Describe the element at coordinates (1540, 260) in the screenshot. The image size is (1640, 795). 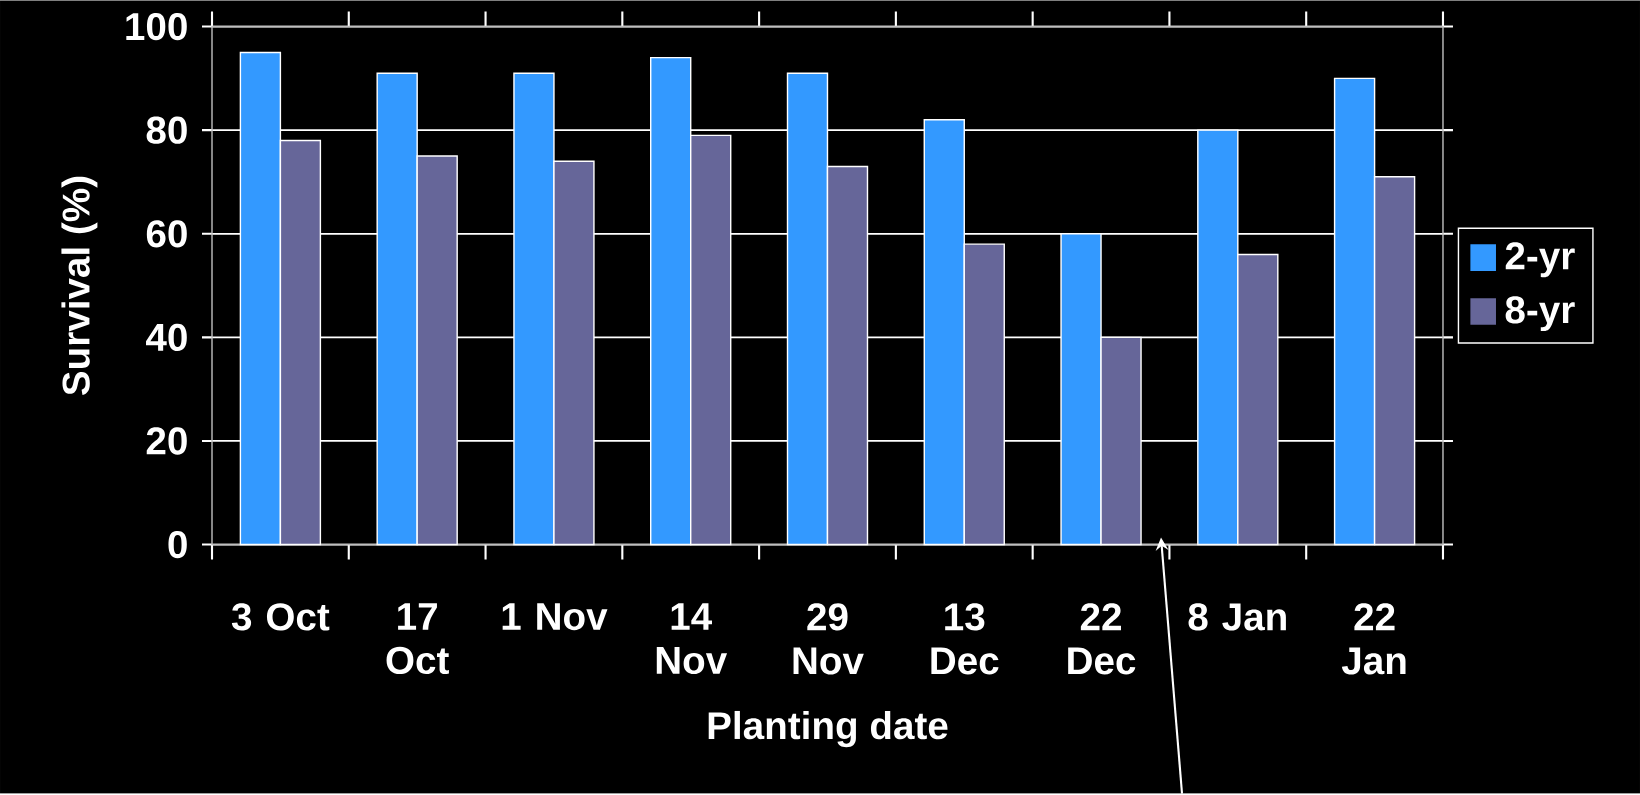
I see `legend-label: 2-yr` at that location.